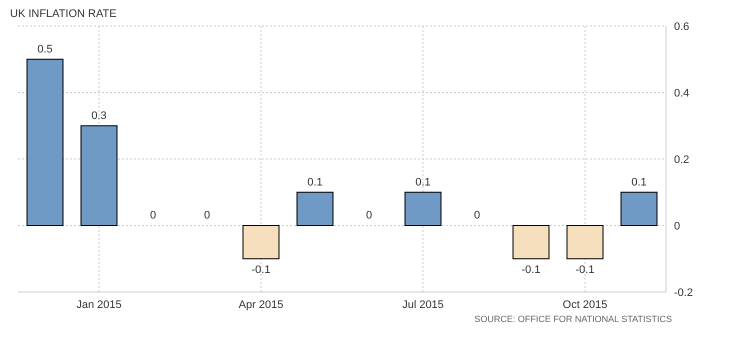  I want to click on x-tick-label: Apr 2015, so click(261, 304).